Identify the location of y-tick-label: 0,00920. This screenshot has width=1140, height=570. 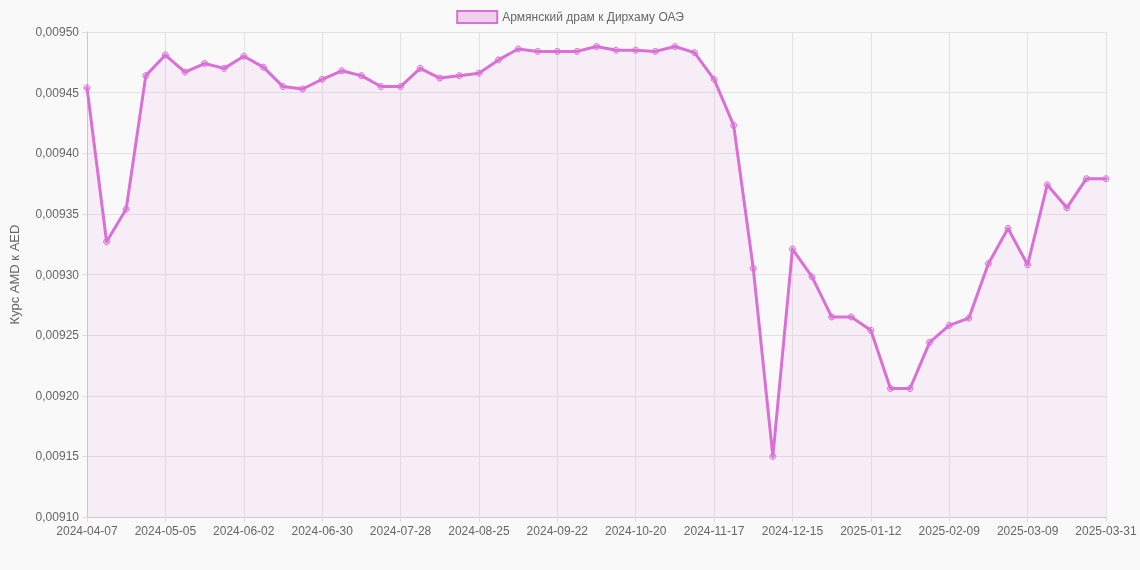
(57, 395).